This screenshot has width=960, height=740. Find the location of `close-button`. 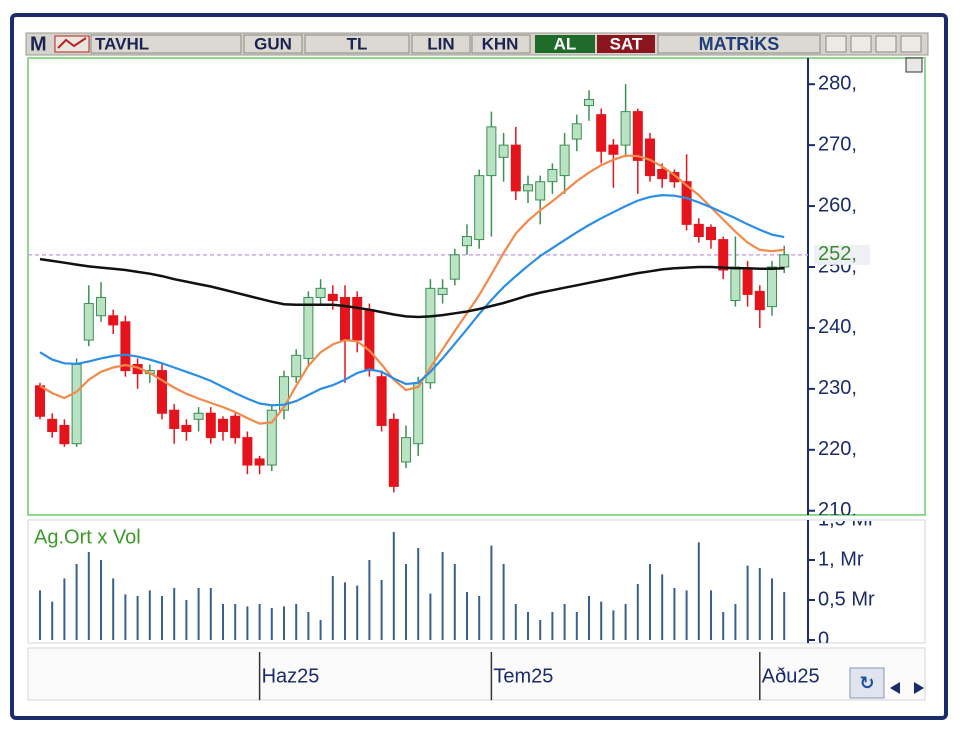

close-button is located at coordinates (911, 44).